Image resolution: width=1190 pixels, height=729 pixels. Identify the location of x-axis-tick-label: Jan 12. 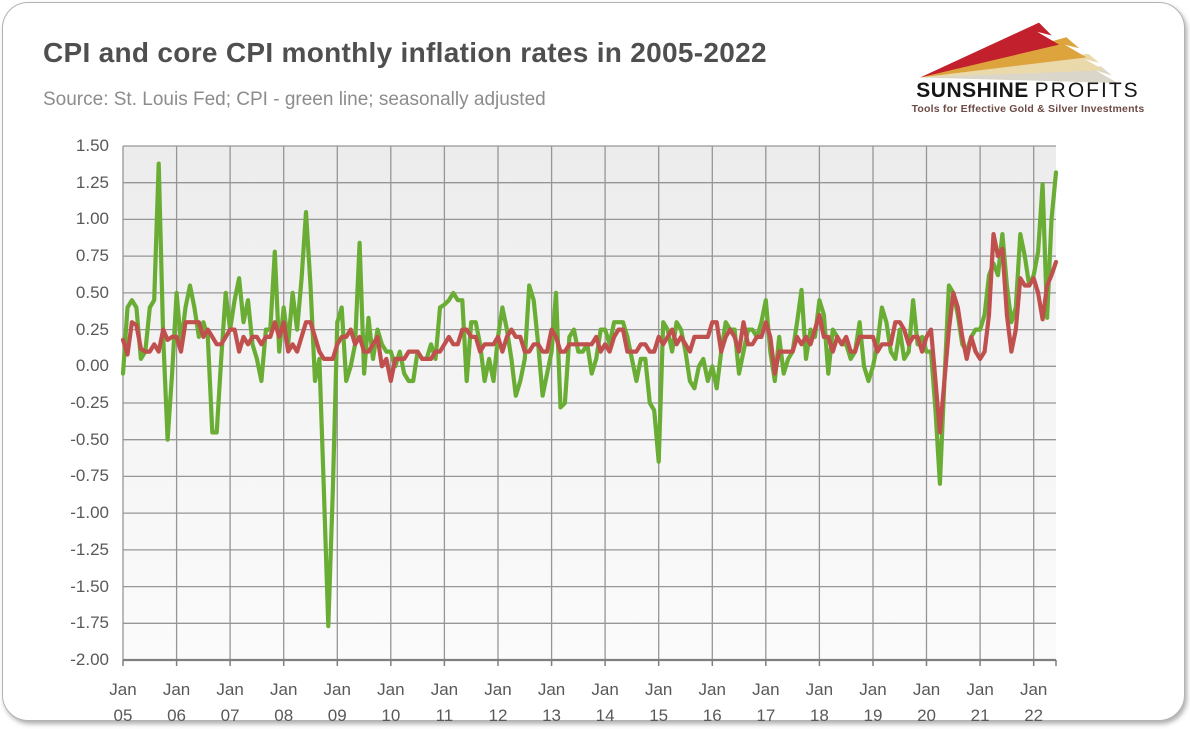
(498, 702).